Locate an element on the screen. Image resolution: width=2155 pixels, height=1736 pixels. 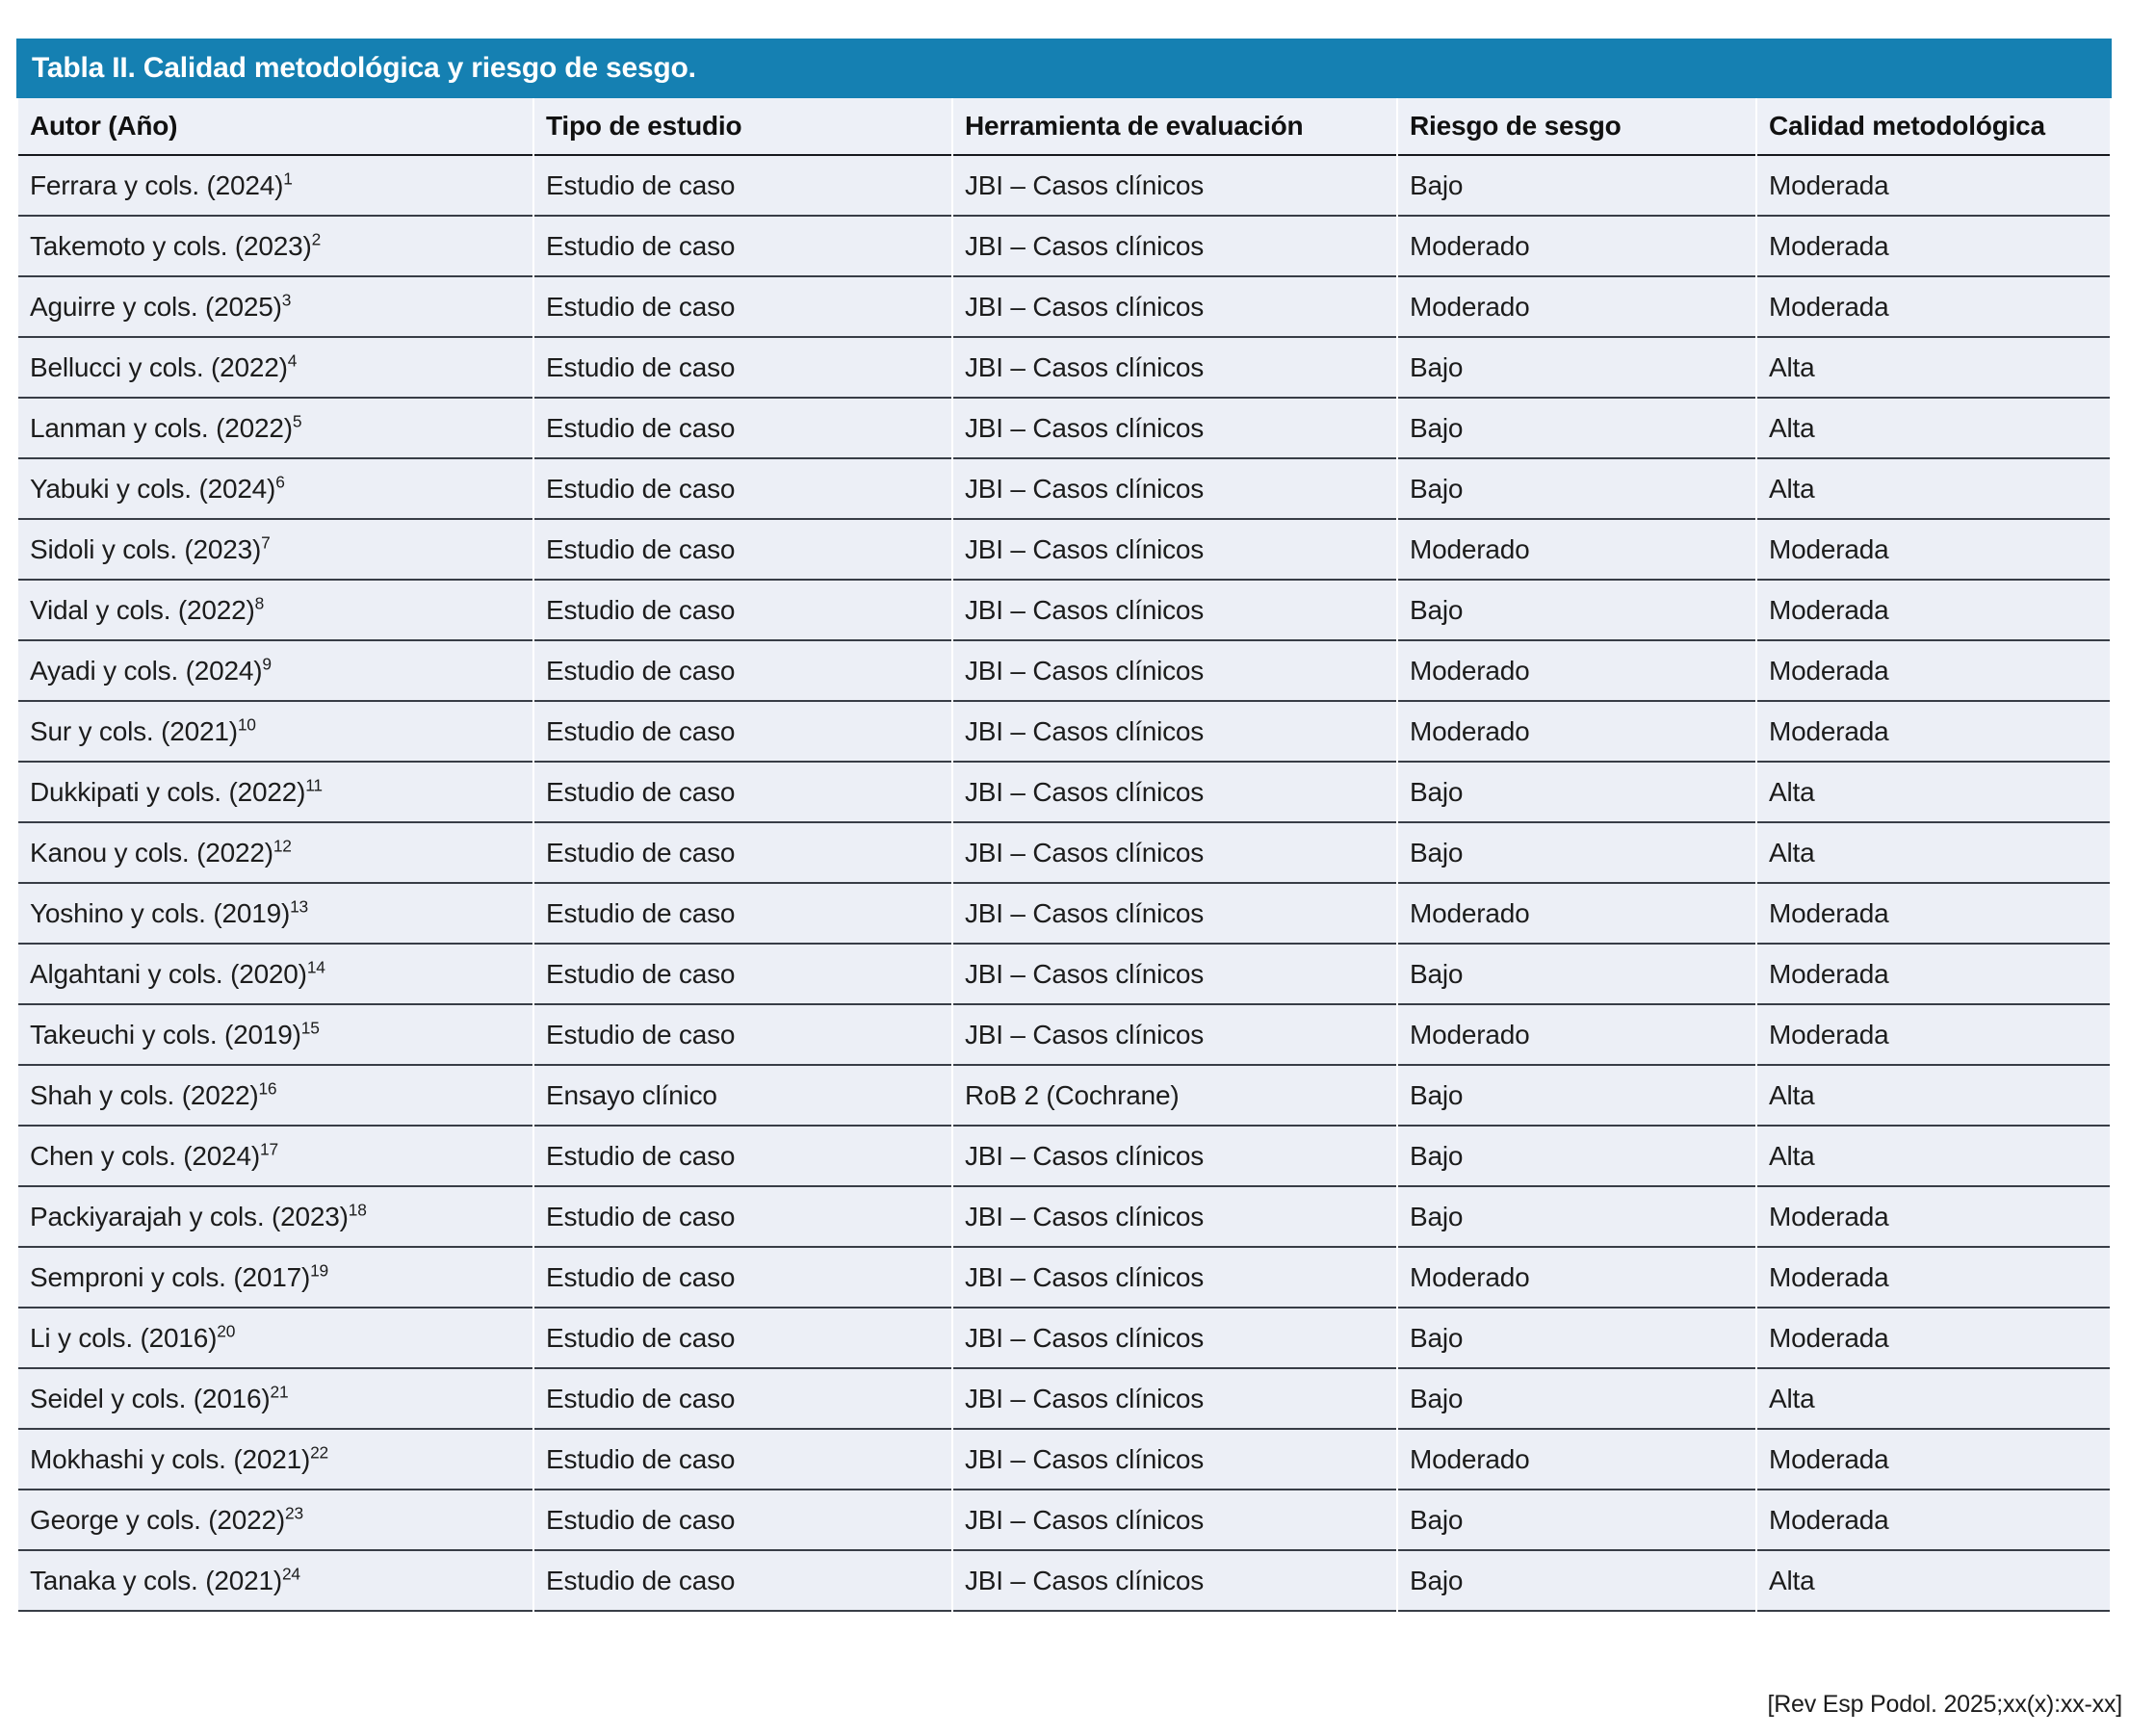
autor-cell: Li y cols. (2016)20 is located at coordinates (275, 1338).